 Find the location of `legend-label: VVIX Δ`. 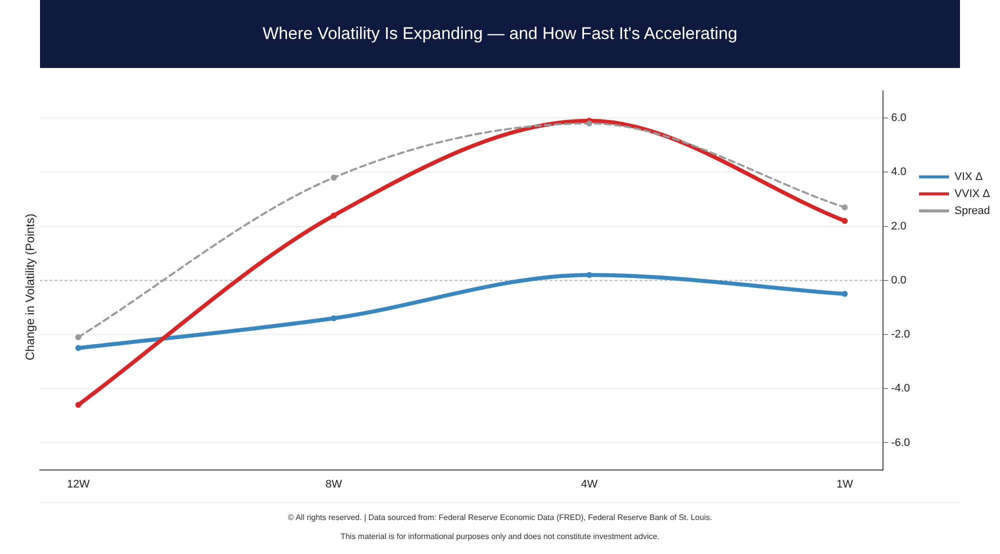

legend-label: VVIX Δ is located at coordinates (972, 194).